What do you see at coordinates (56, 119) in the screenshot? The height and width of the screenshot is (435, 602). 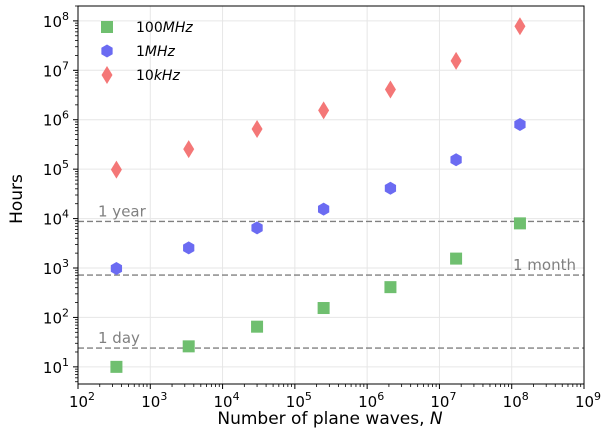 I see `y-tick-label: 10⁶` at bounding box center [56, 119].